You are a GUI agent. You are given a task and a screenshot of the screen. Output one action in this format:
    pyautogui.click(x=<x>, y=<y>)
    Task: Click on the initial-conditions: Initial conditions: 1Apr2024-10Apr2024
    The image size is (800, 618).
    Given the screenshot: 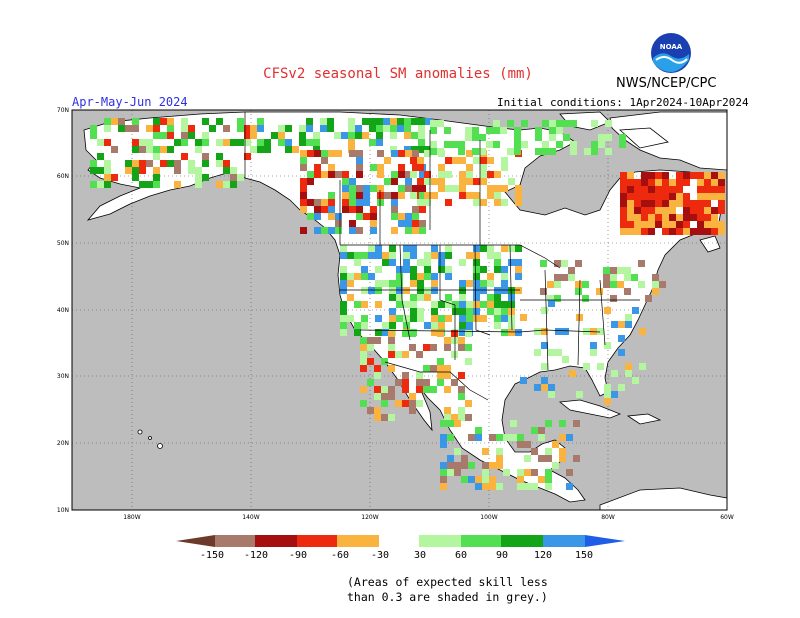 What is the action you would take?
    pyautogui.click(x=623, y=102)
    